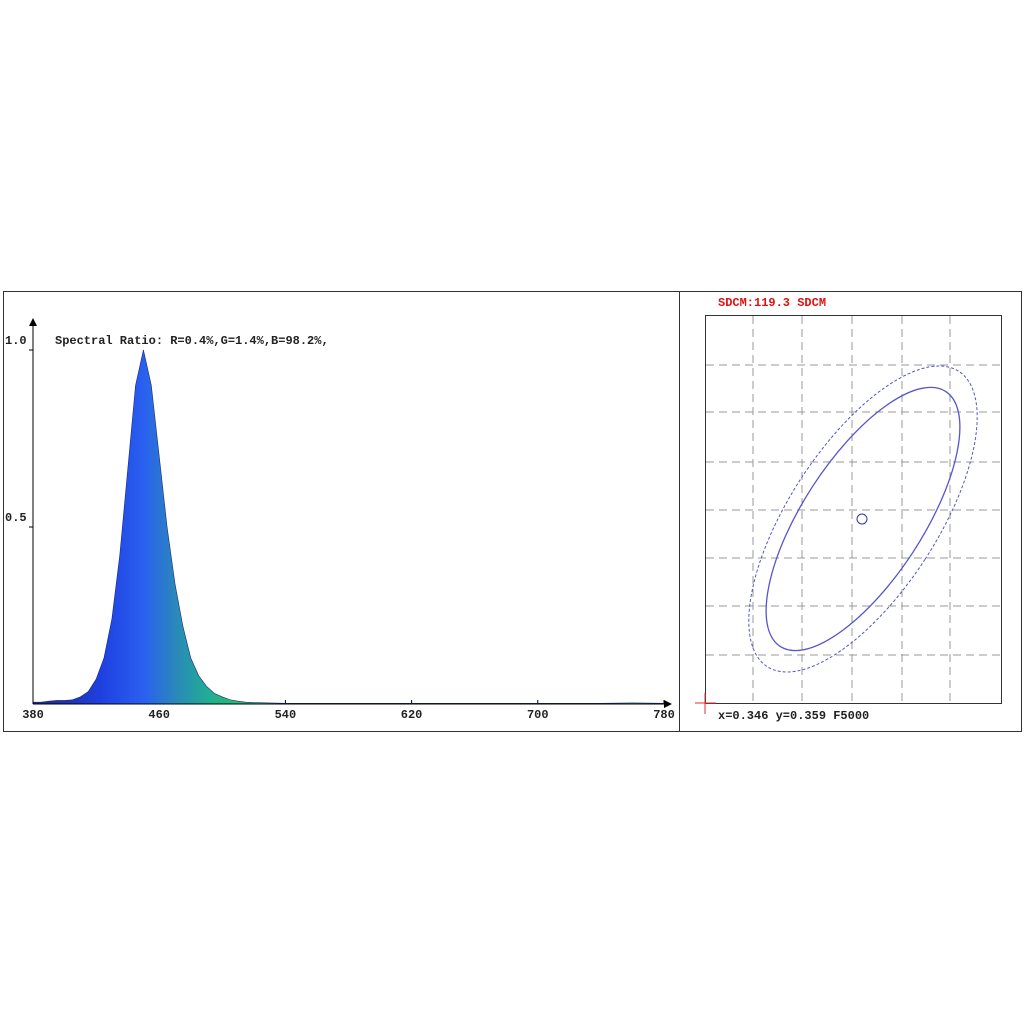 The image size is (1024, 1024). Describe the element at coordinates (793, 716) in the screenshot. I see `readout: x=0.346 y=0.359 F5000` at that location.